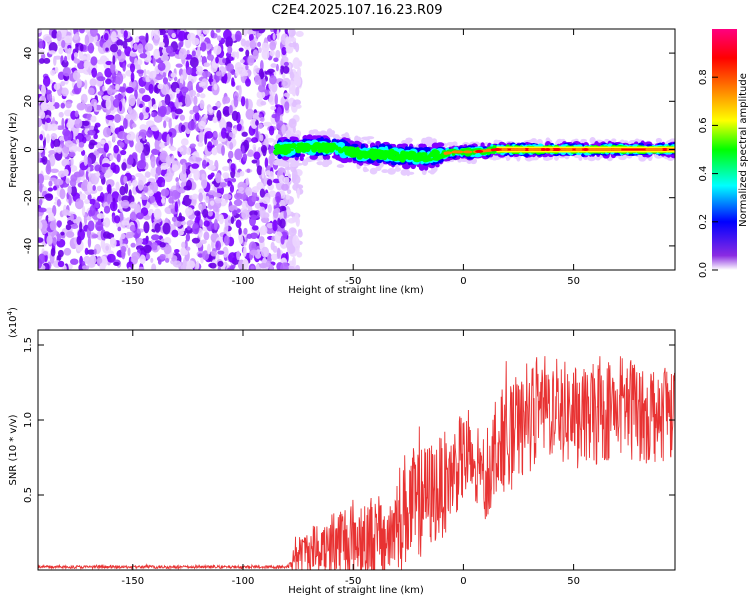 The width and height of the screenshot is (750, 600). What do you see at coordinates (28, 420) in the screenshot?
I see `bottom-y-tick-label: 1.0` at bounding box center [28, 420].